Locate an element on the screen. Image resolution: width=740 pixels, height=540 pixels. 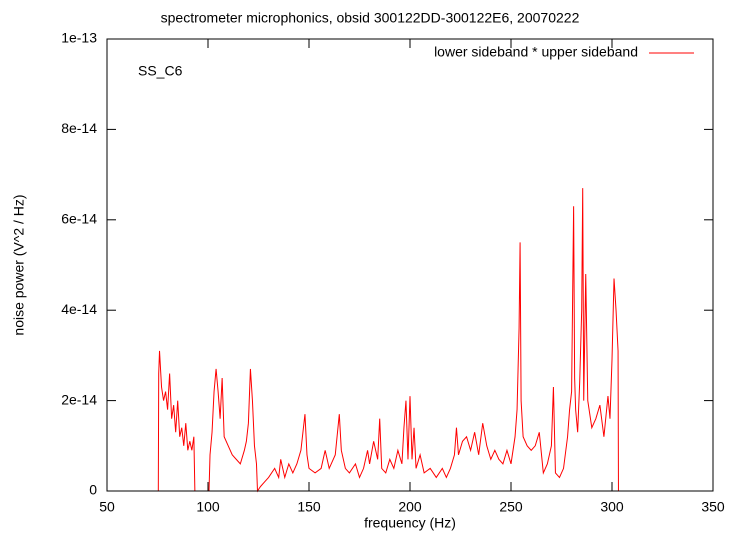
x-tick-label: 150 is located at coordinates (309, 507).